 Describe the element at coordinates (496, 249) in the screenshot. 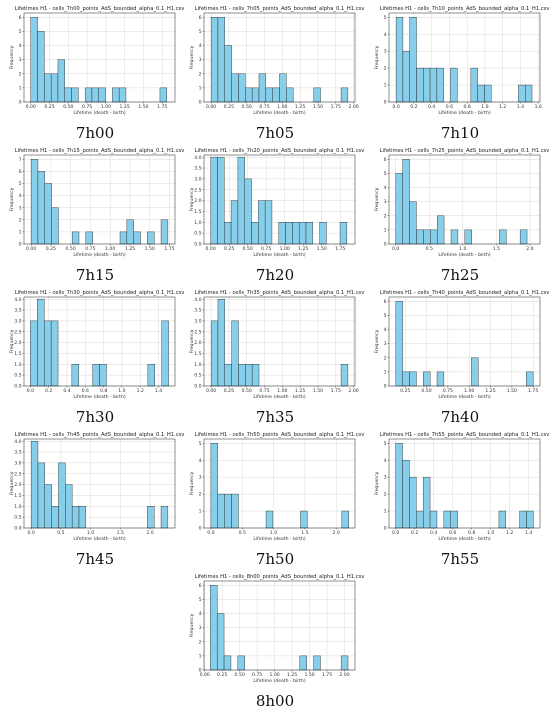

I see `x-tick-label: 1.5` at that location.